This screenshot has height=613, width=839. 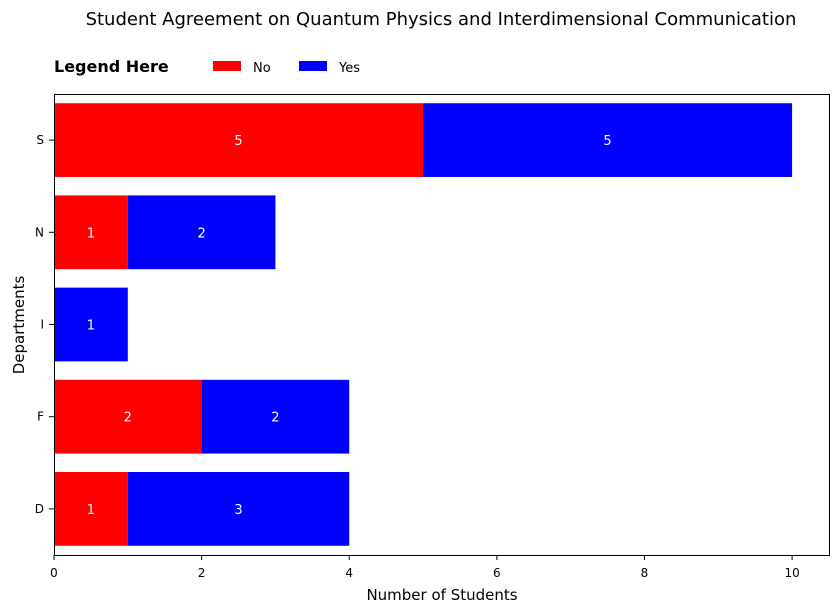 I want to click on bar-S-no, so click(x=239, y=140).